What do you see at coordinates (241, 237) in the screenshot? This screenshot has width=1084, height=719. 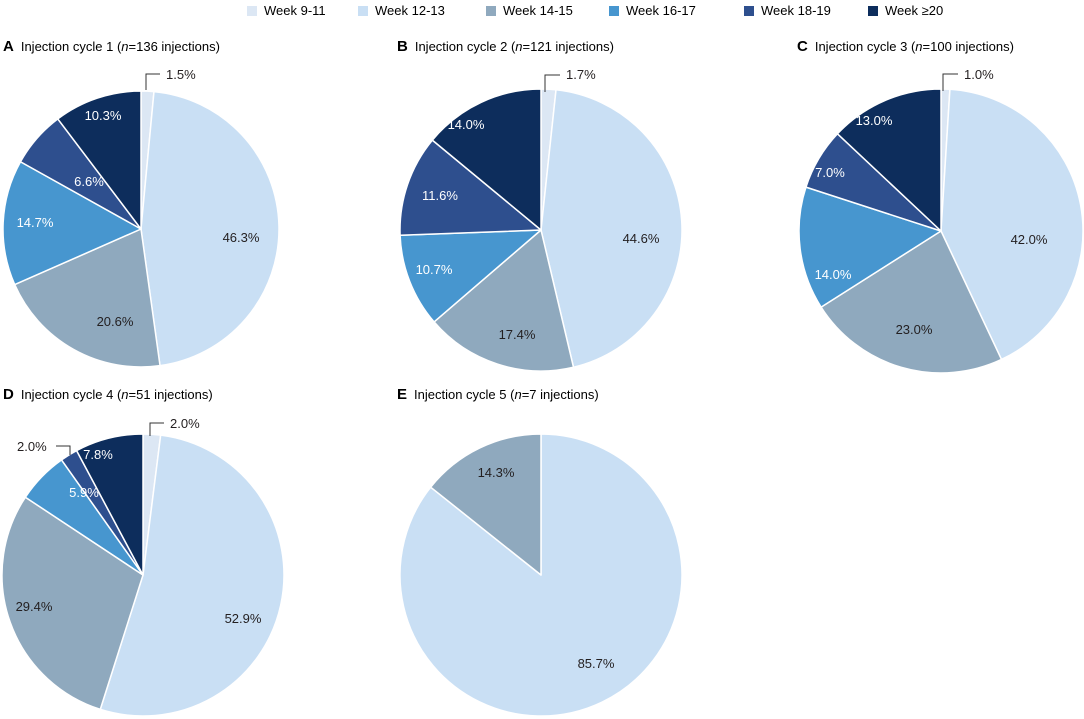 I see `data-label-week-12-13: 46.3%` at bounding box center [241, 237].